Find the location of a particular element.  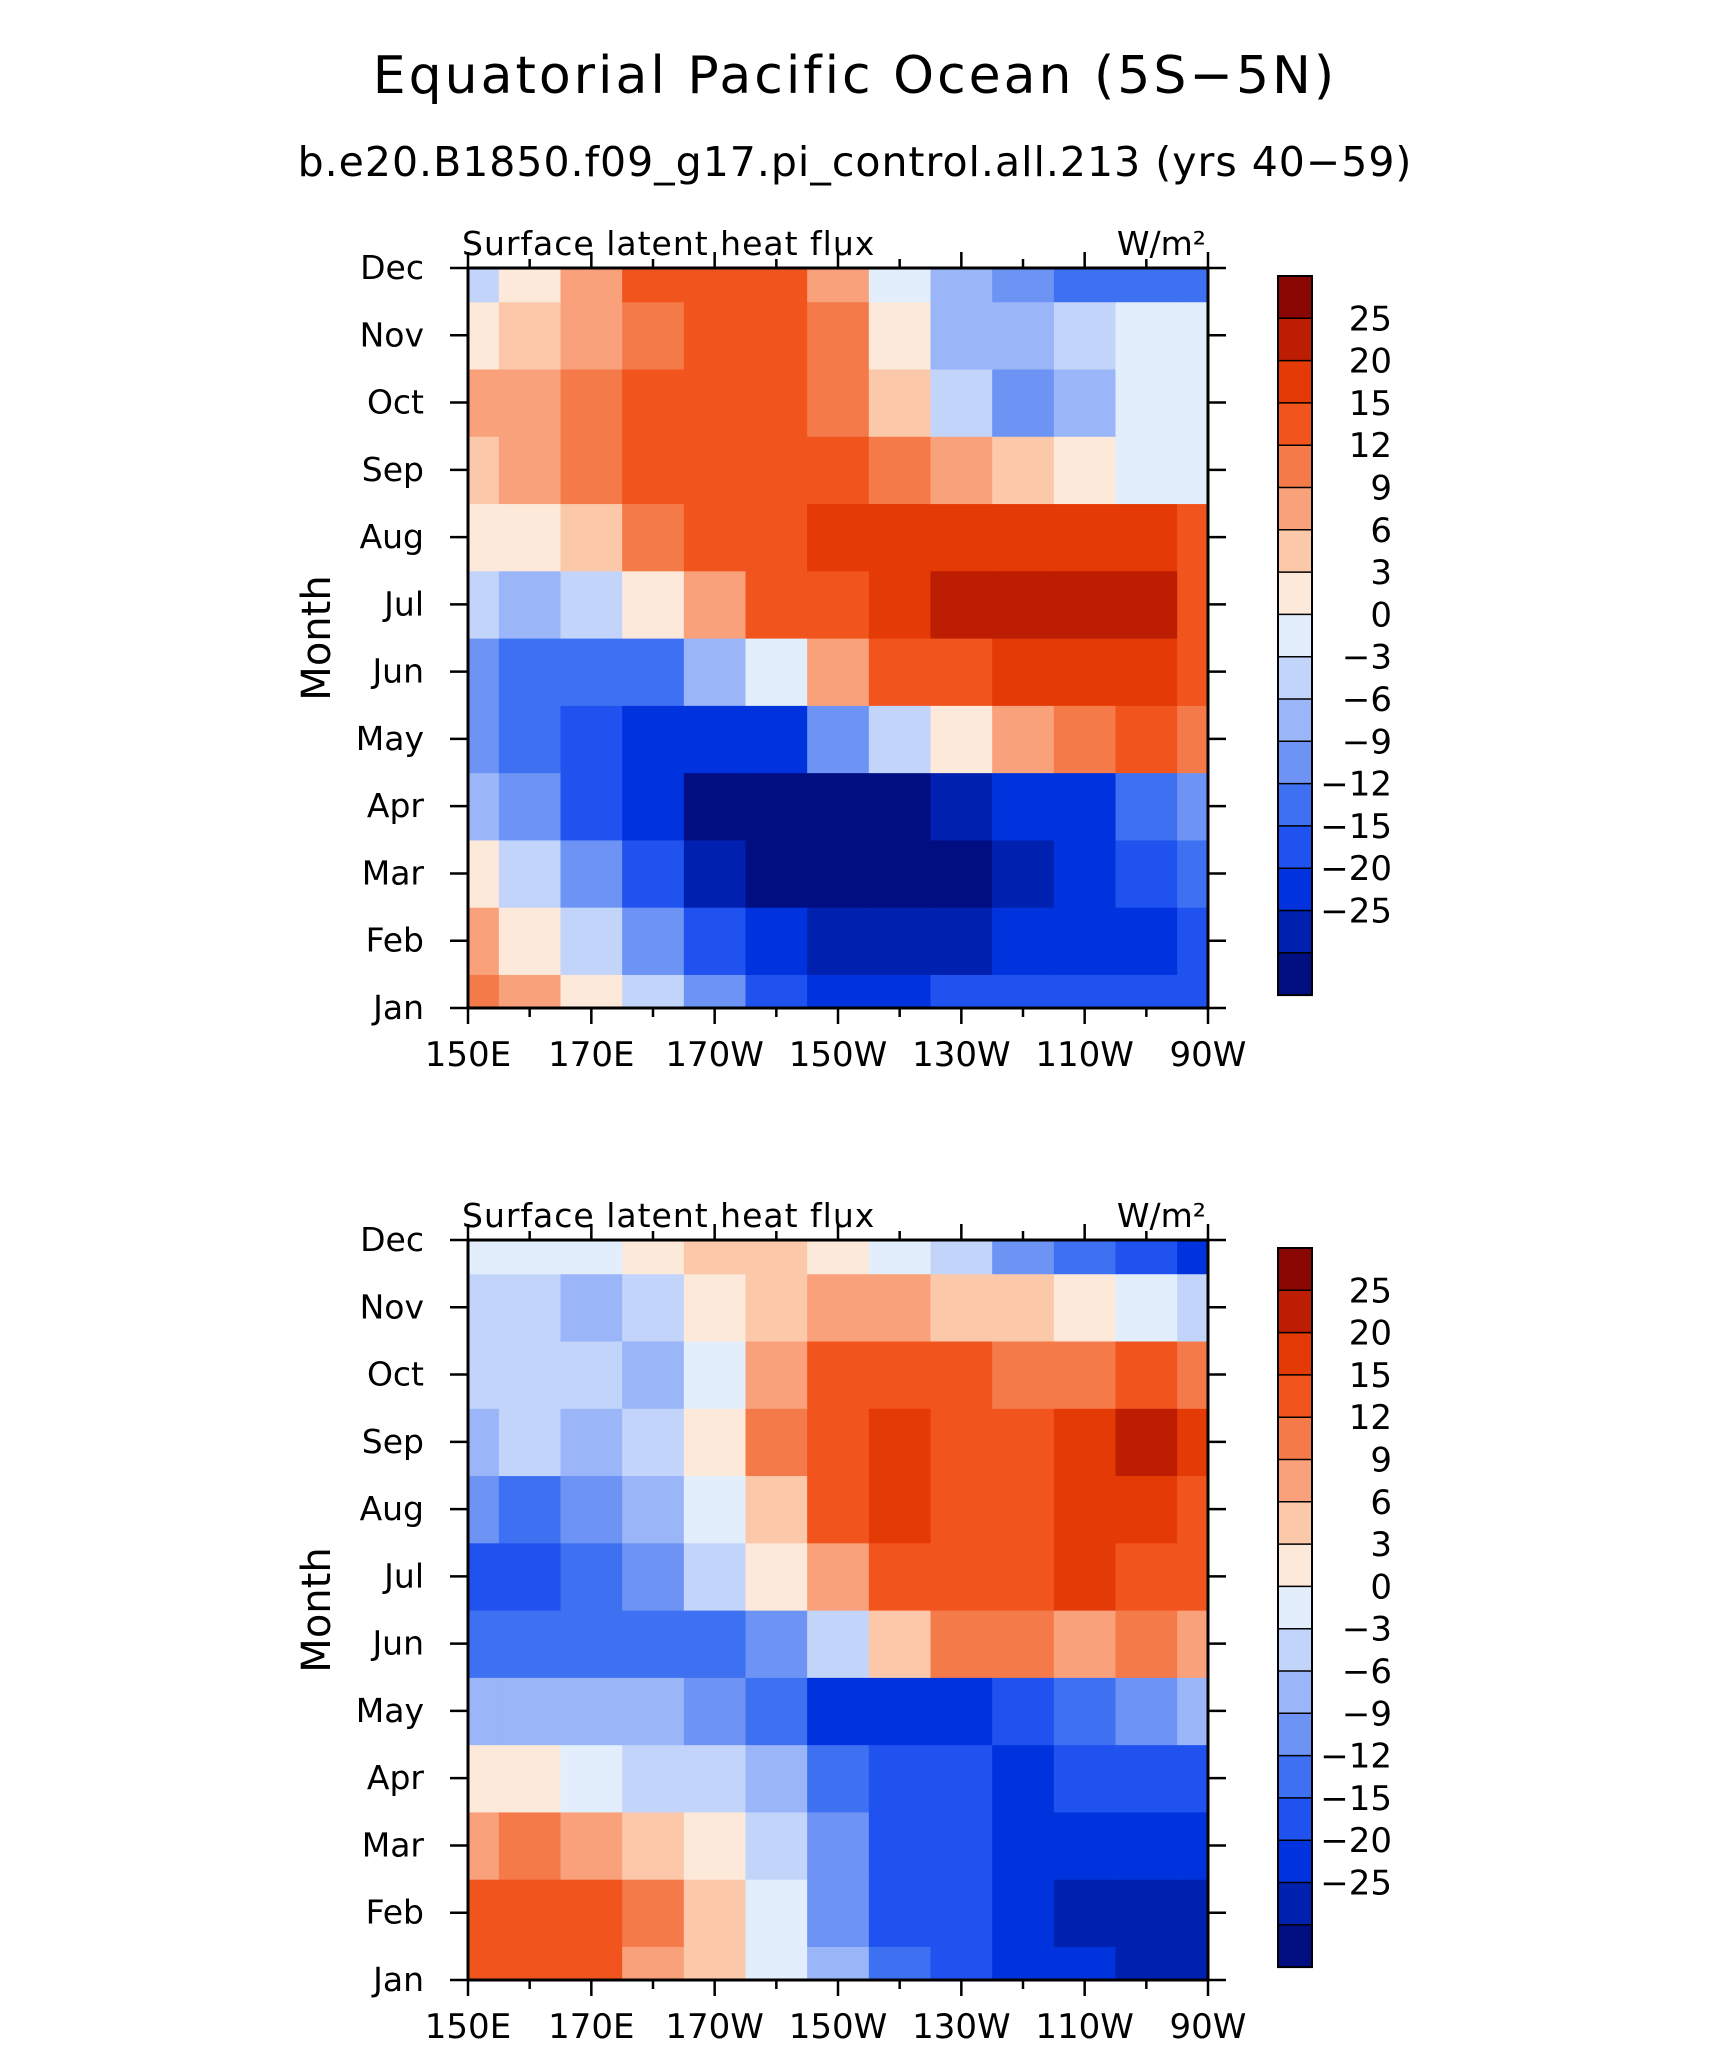

y-tick-label: Jan is located at coordinates (397, 1007).